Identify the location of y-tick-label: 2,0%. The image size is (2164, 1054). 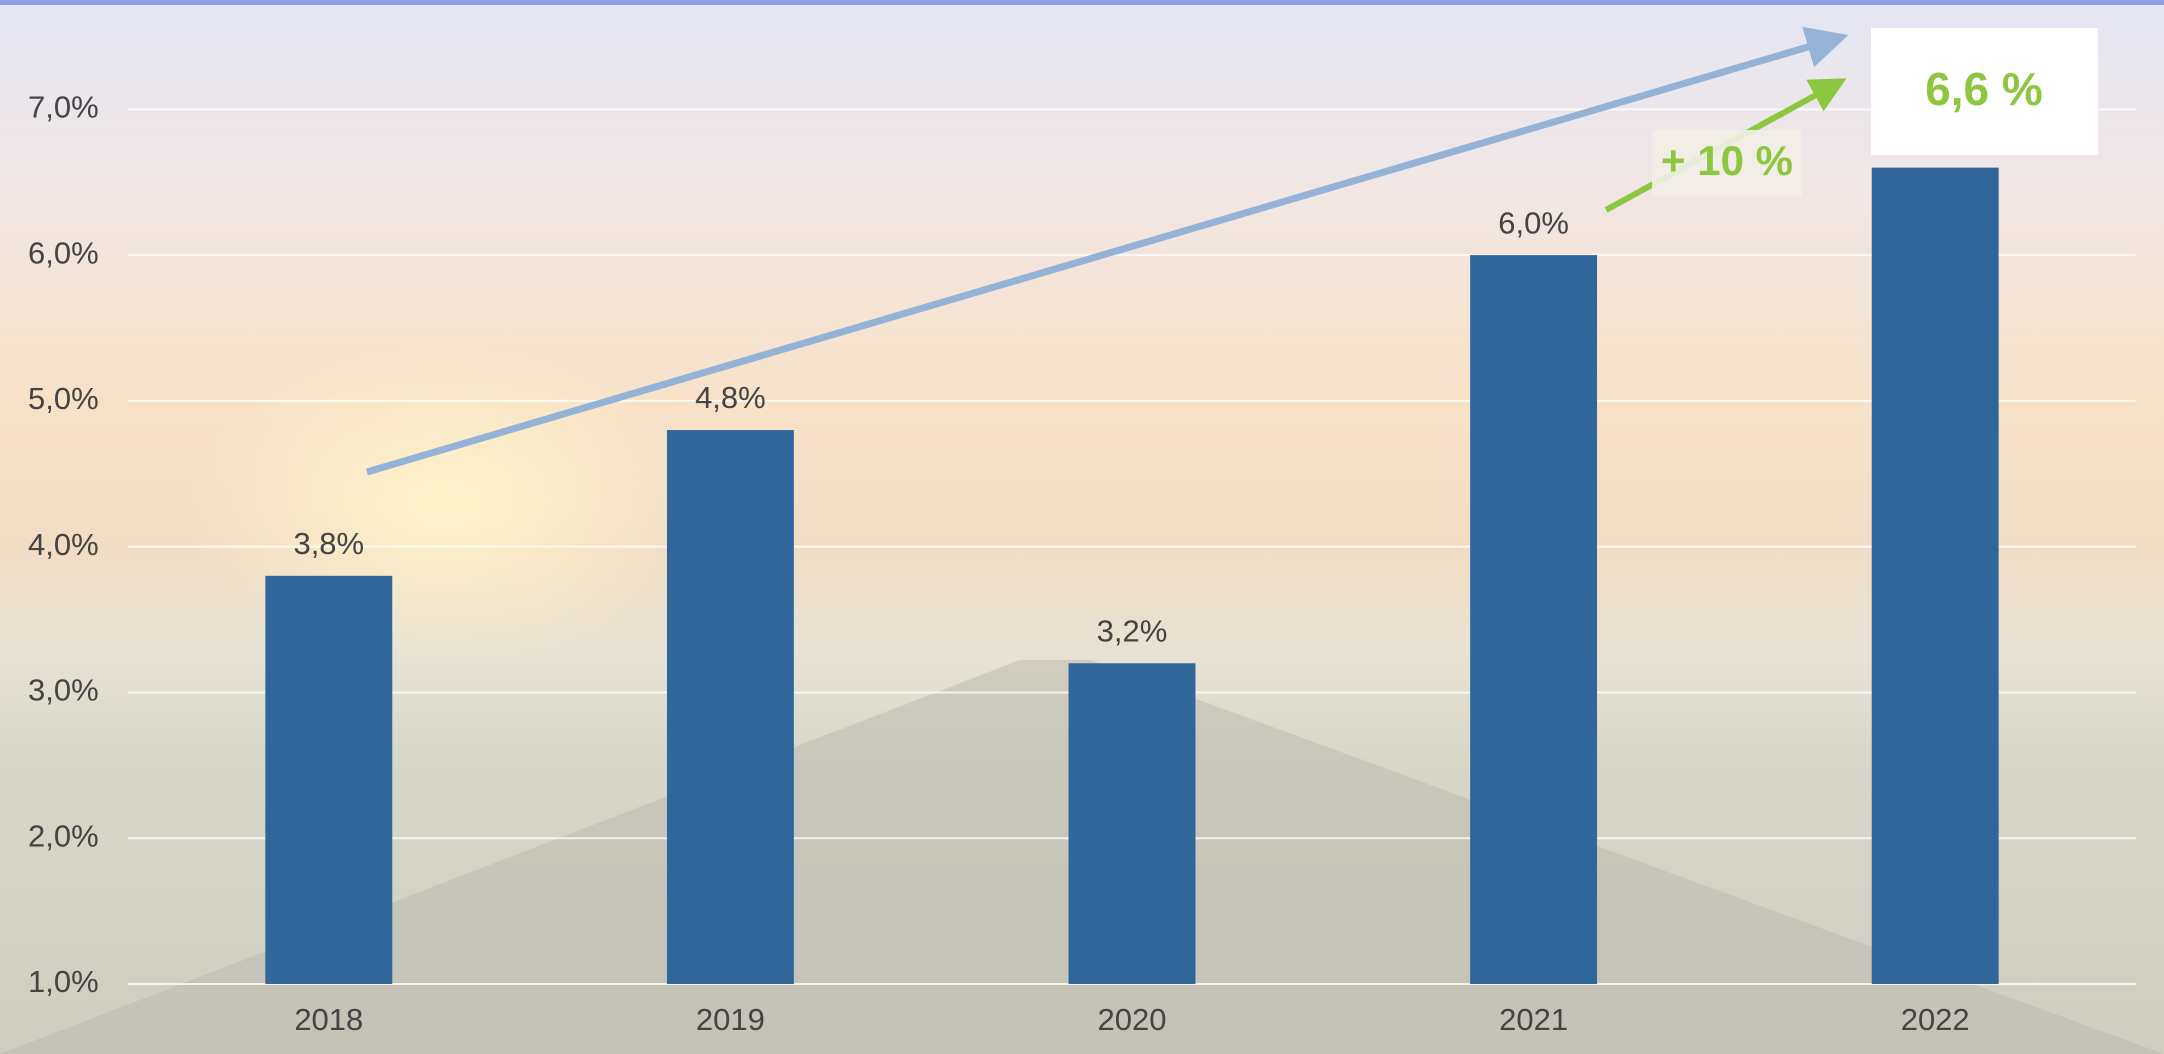
(63, 835).